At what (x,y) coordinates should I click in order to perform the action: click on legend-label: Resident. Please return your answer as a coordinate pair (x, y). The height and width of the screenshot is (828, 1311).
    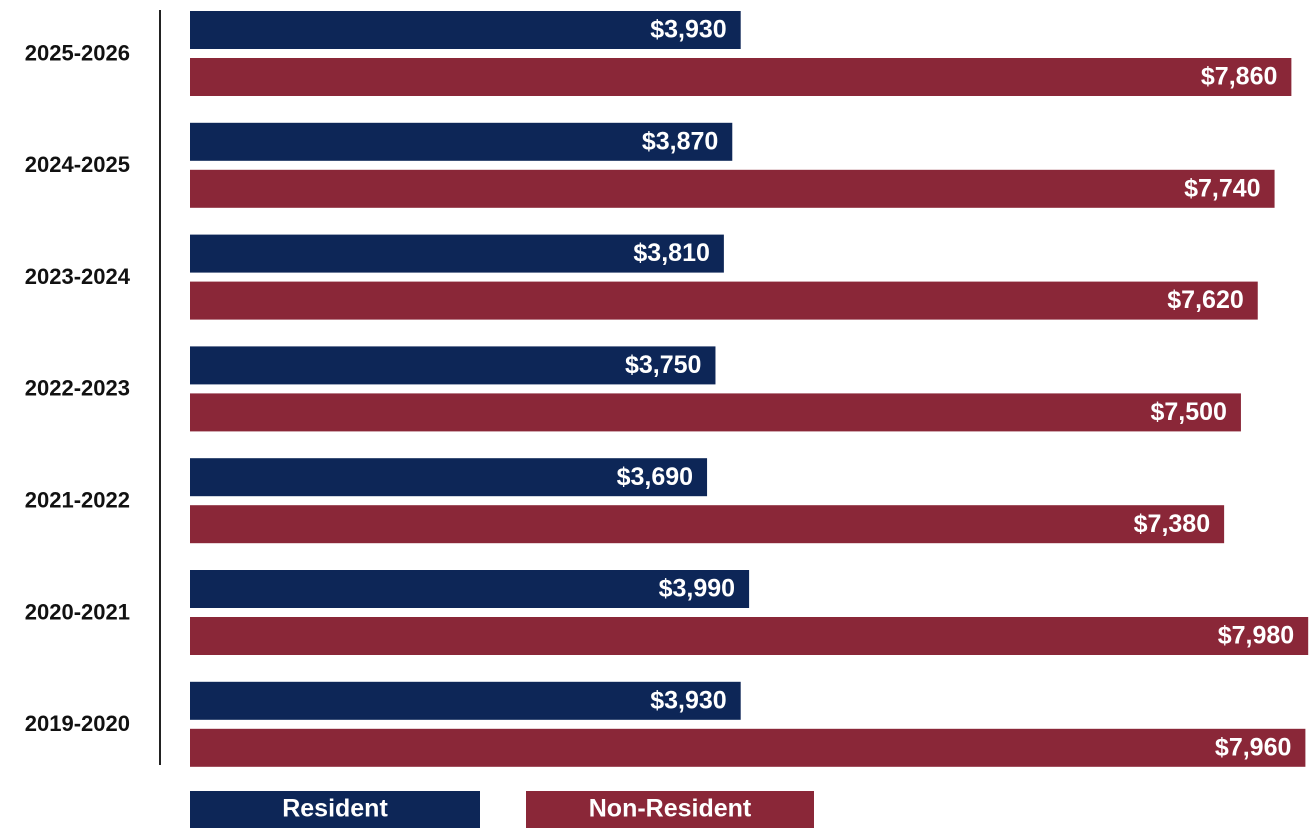
    Looking at the image, I should click on (335, 809).